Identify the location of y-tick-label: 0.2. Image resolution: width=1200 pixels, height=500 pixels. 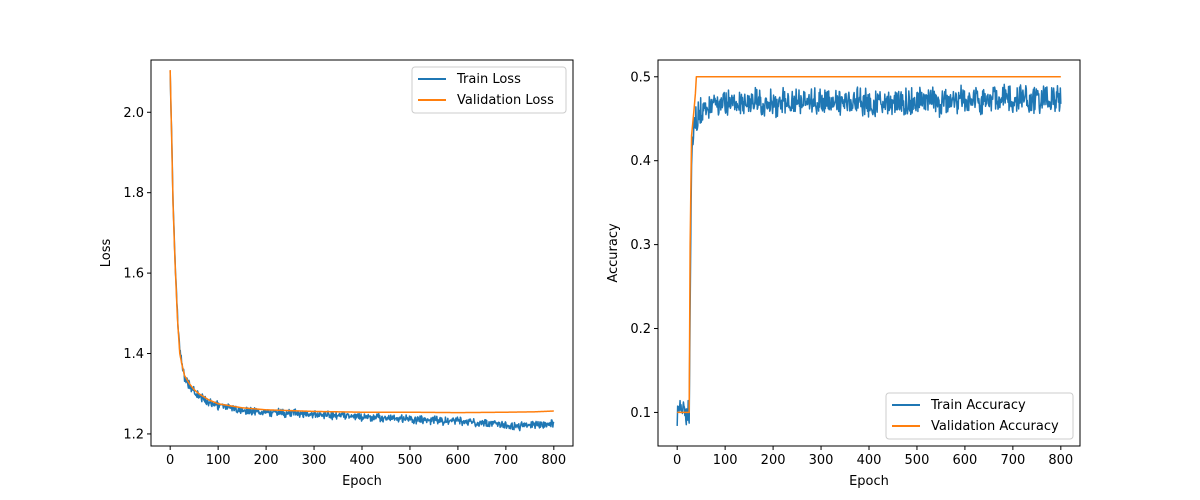
(640, 329).